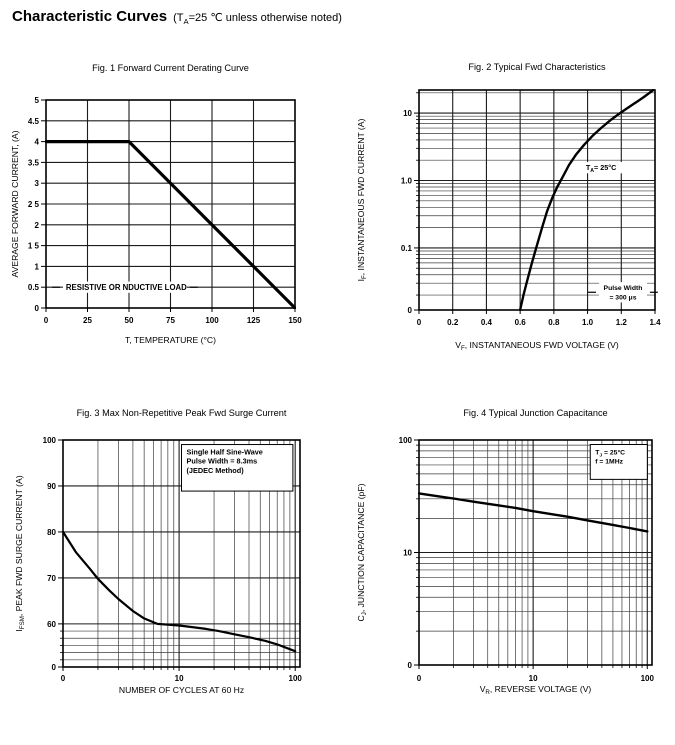 This screenshot has height=745, width=675. What do you see at coordinates (20, 553) in the screenshot?
I see `svg-text:IFSM, PEAK FWD SURGE CURRENT (: IFSM, PEAK FWD SURGE CURRENT (A)` at bounding box center [20, 553].